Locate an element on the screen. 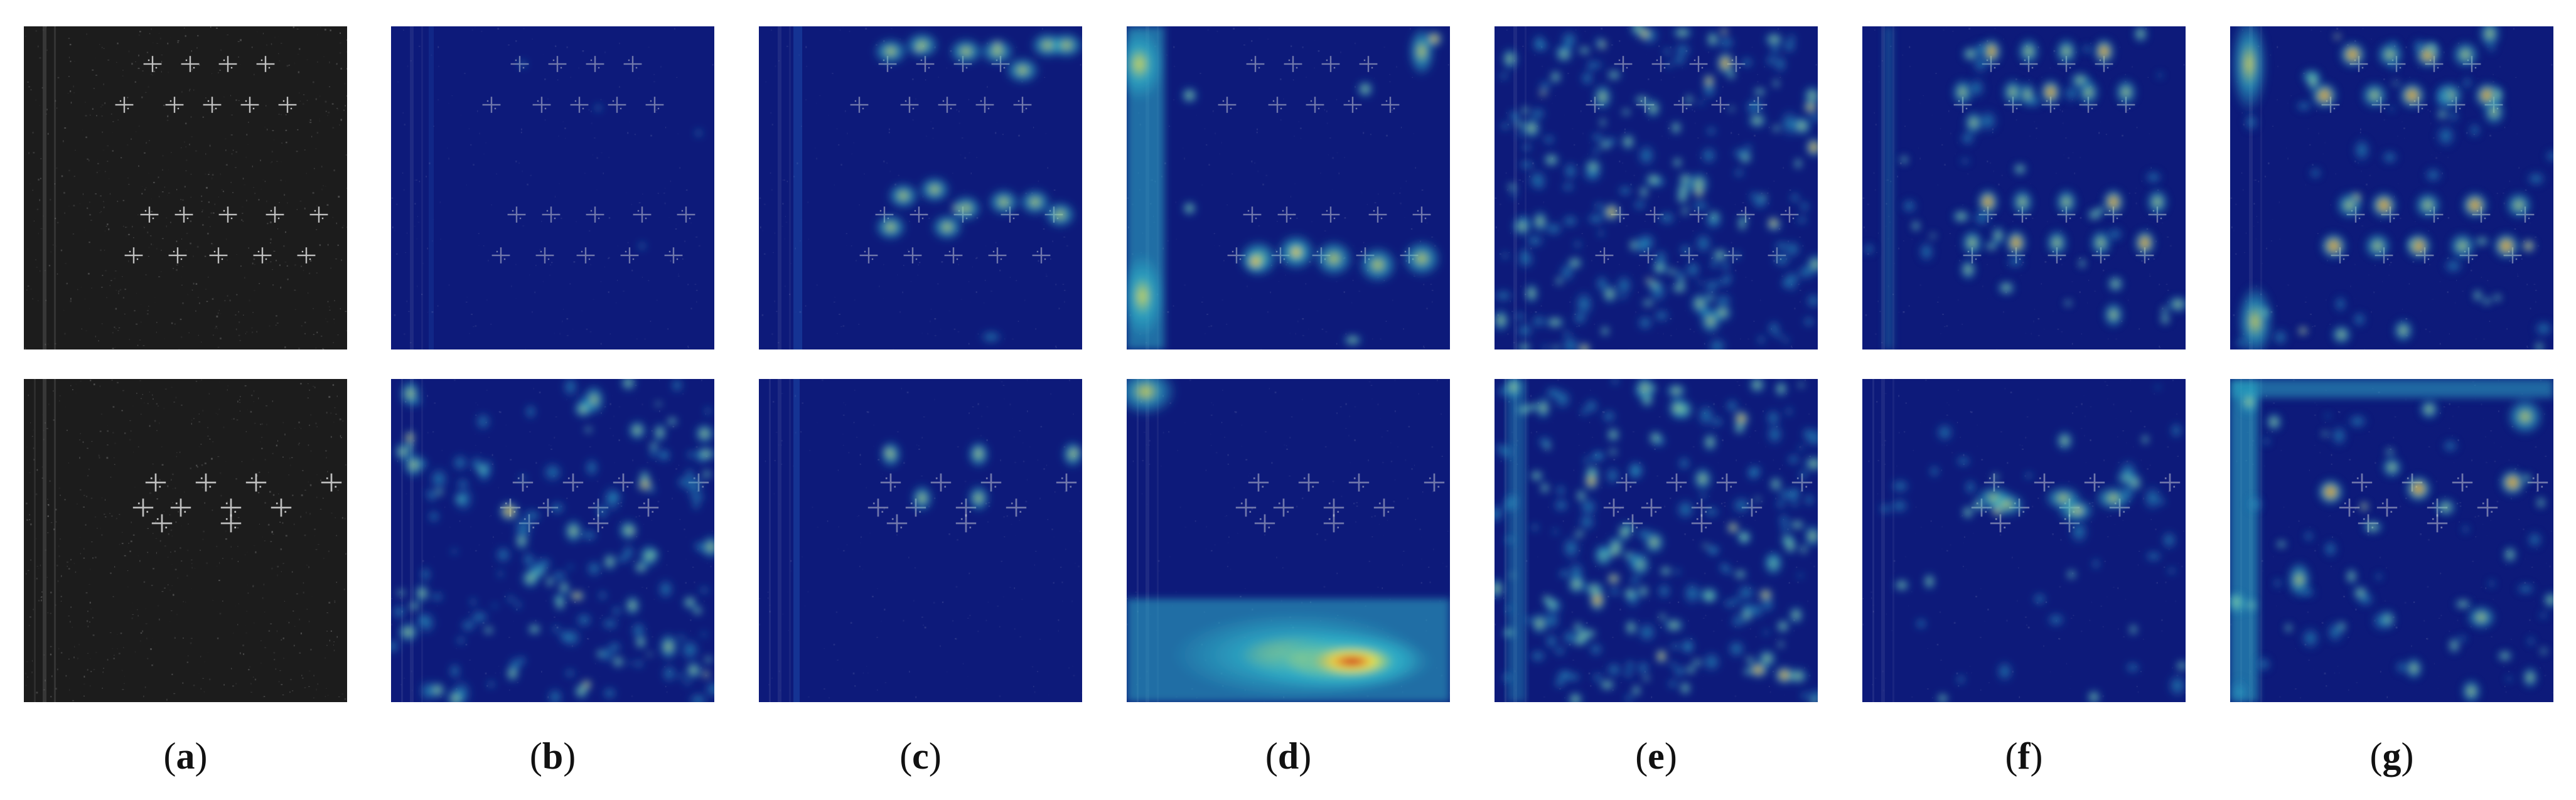 The image size is (2576, 800). caption-g: (g) is located at coordinates (2391, 756).